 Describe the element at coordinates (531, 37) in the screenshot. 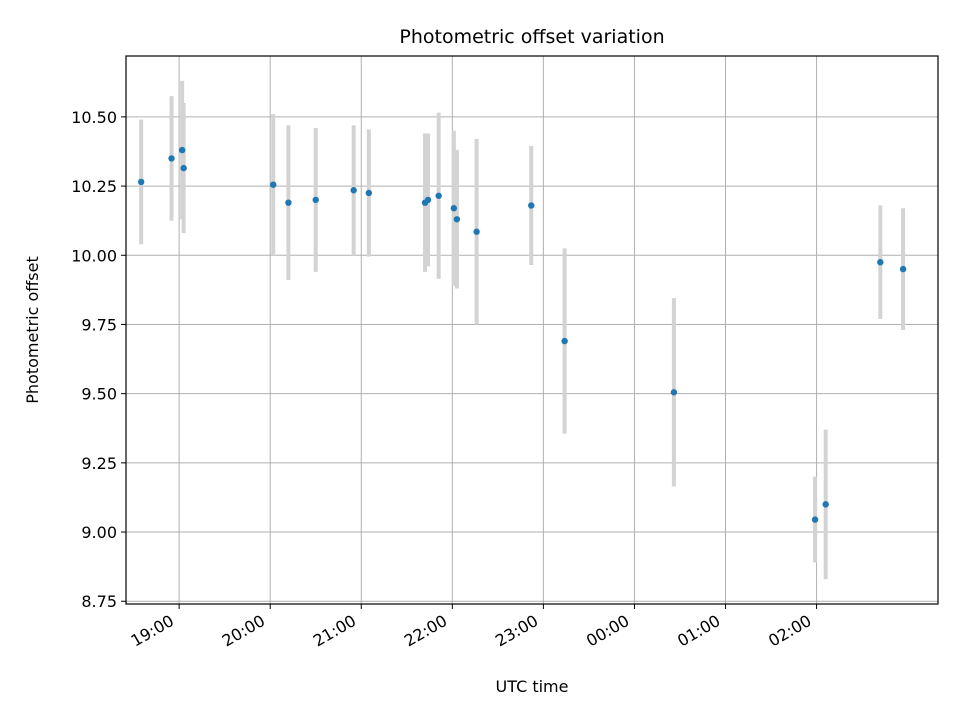

I see `chart-title: Photometric offset variation` at that location.